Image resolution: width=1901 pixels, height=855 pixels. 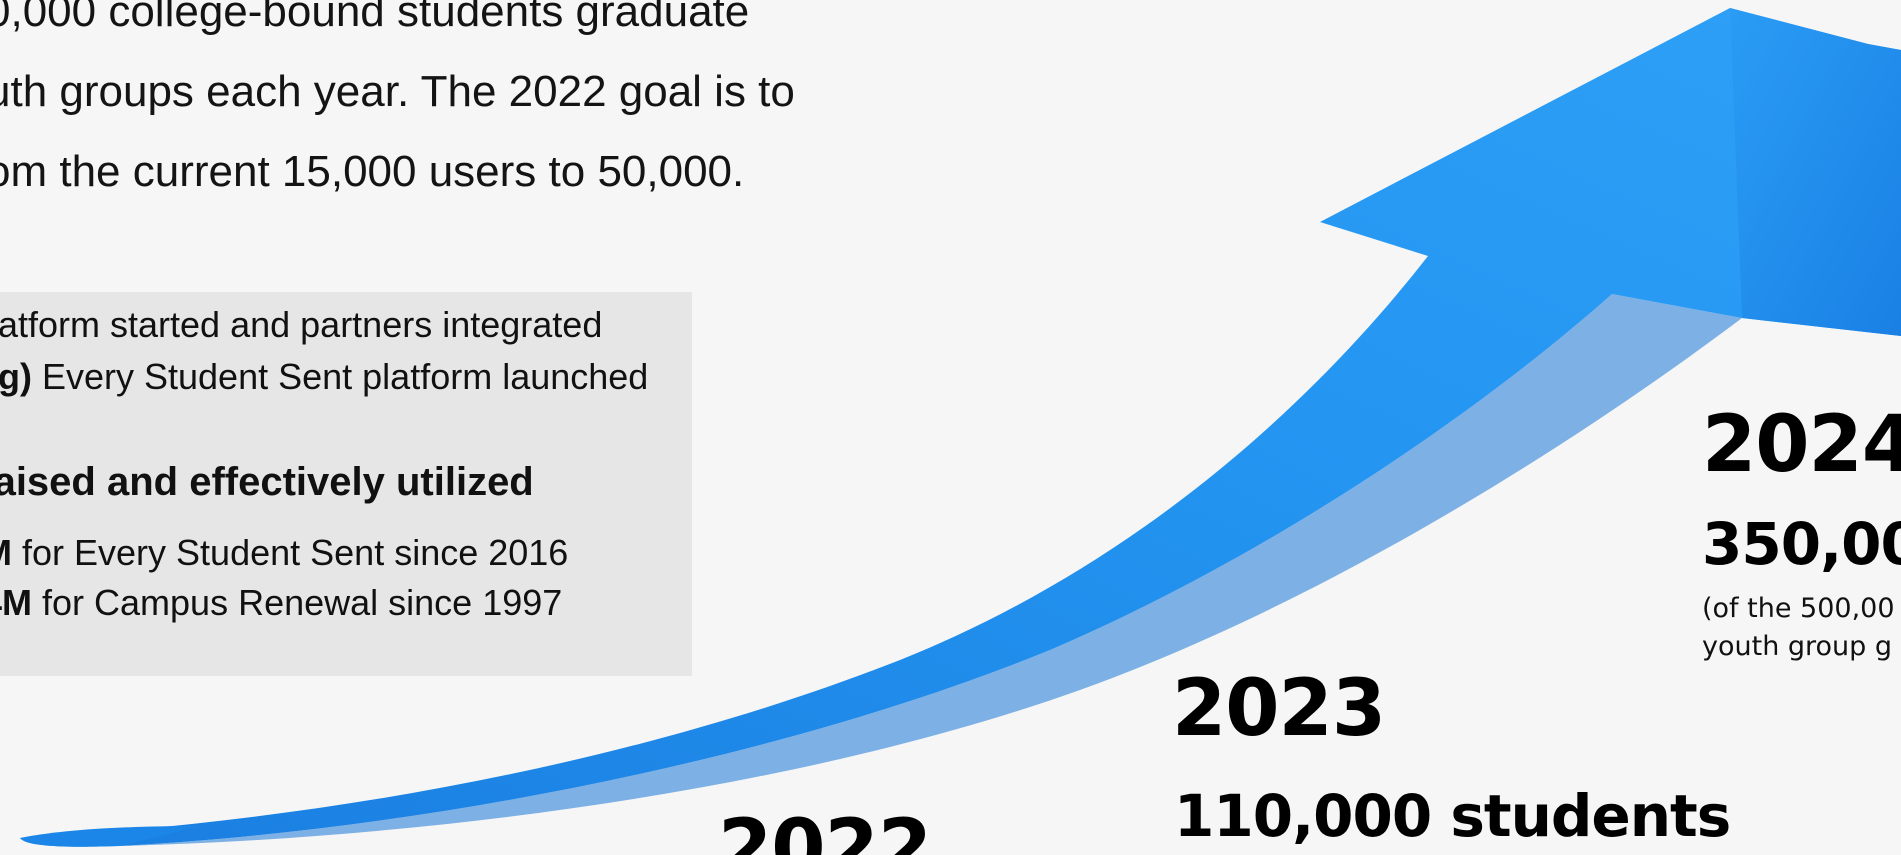 I want to click on arrow-tail, so click(x=110, y=836).